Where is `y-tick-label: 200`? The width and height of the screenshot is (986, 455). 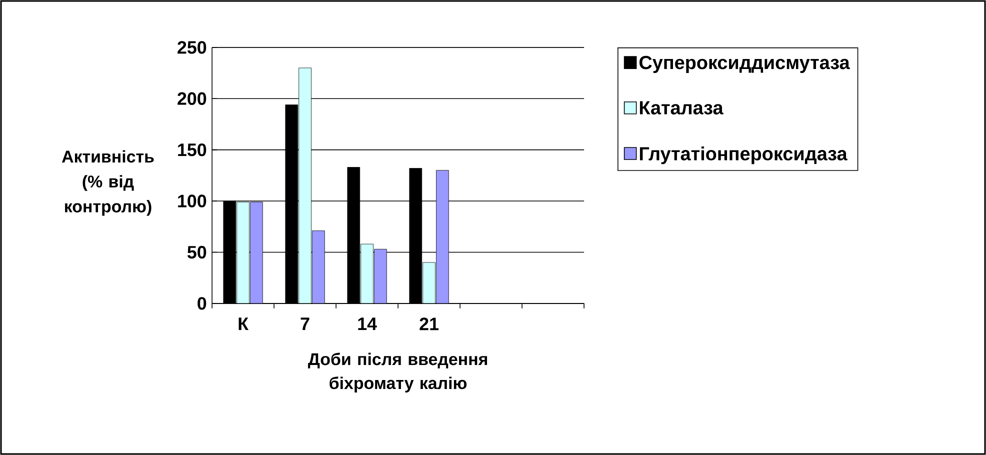 y-tick-label: 200 is located at coordinates (192, 98).